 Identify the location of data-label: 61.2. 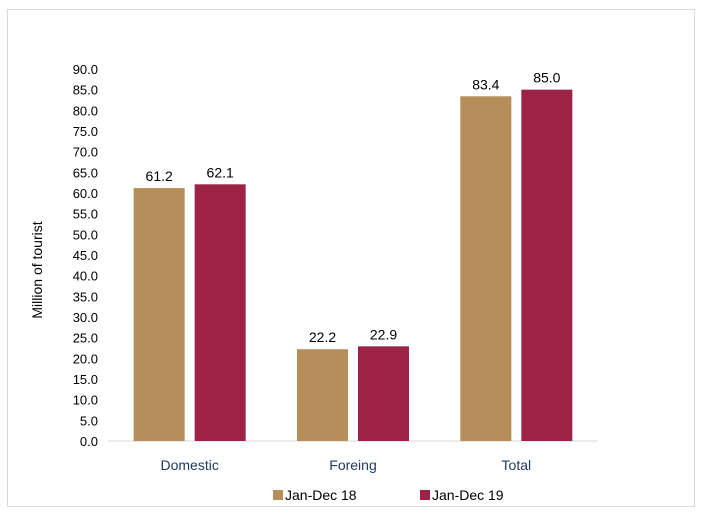
(159, 176).